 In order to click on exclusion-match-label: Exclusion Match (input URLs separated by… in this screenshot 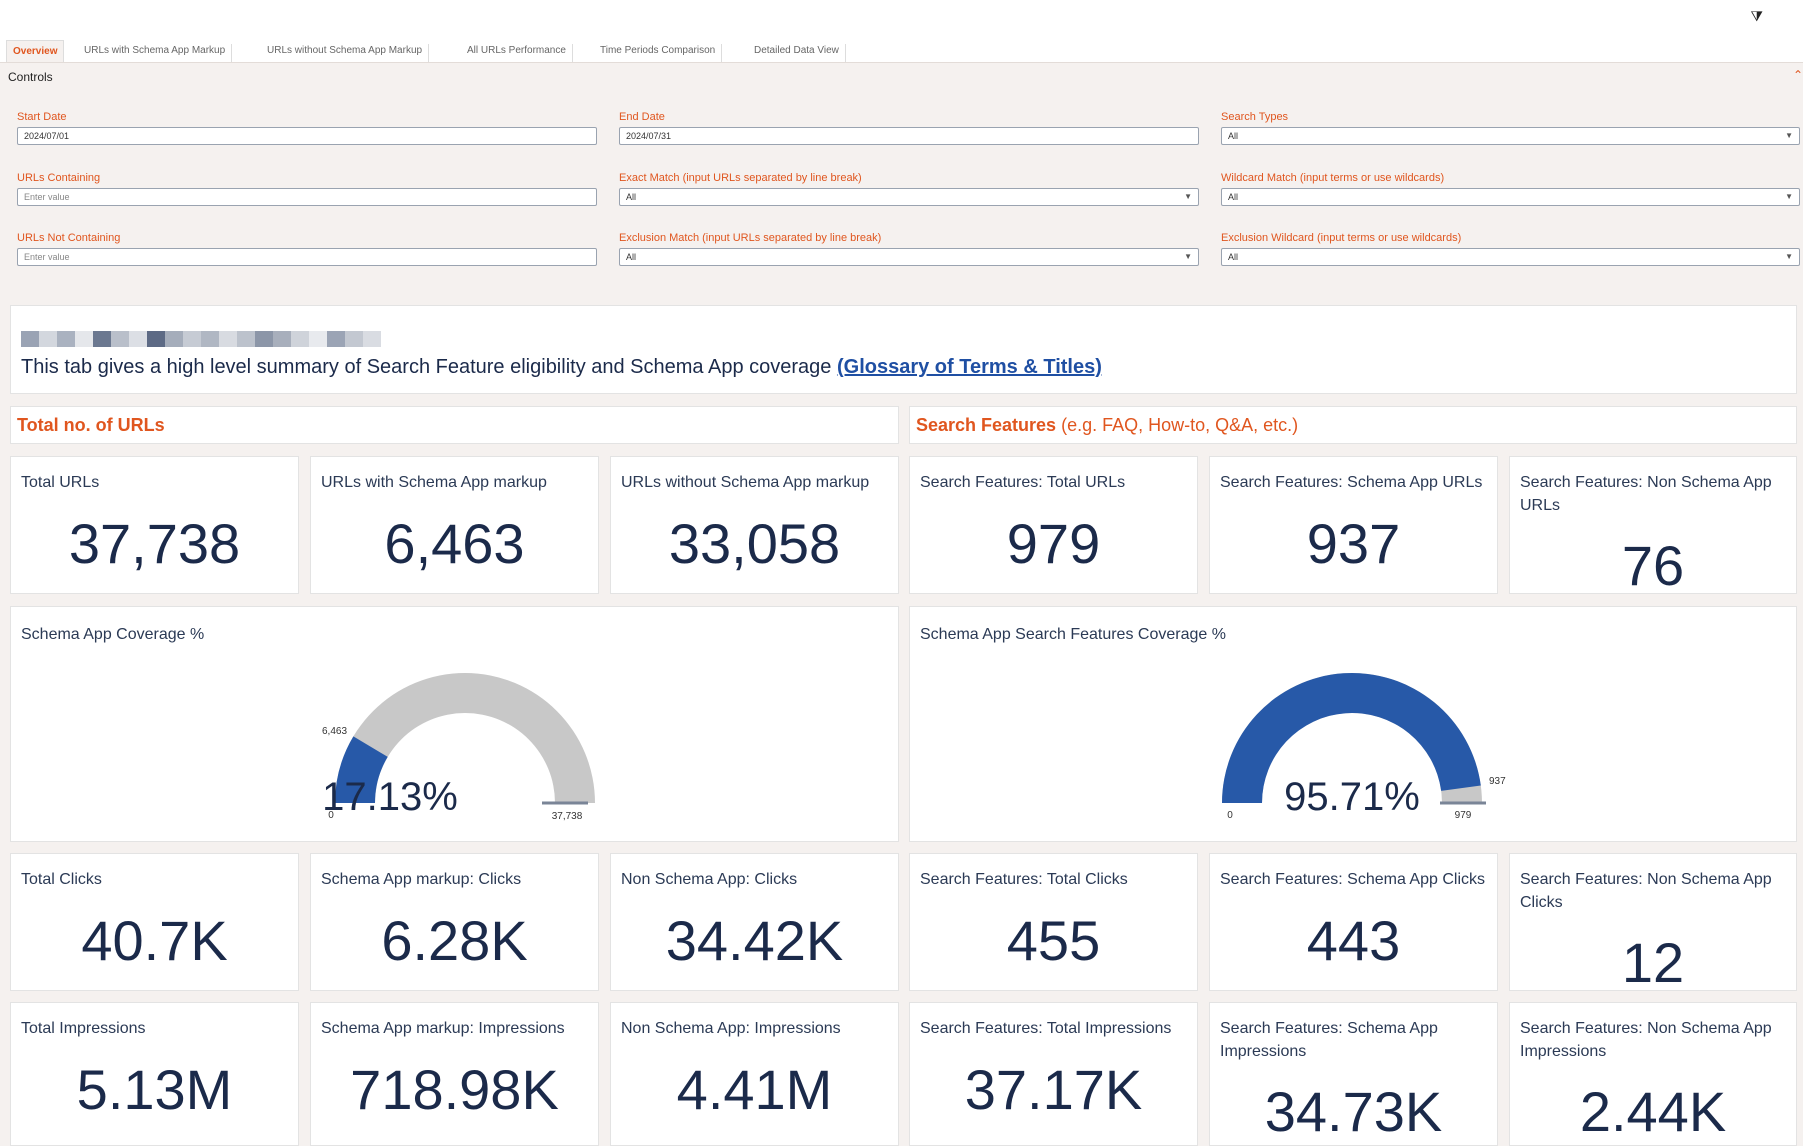, I will do `click(750, 238)`.